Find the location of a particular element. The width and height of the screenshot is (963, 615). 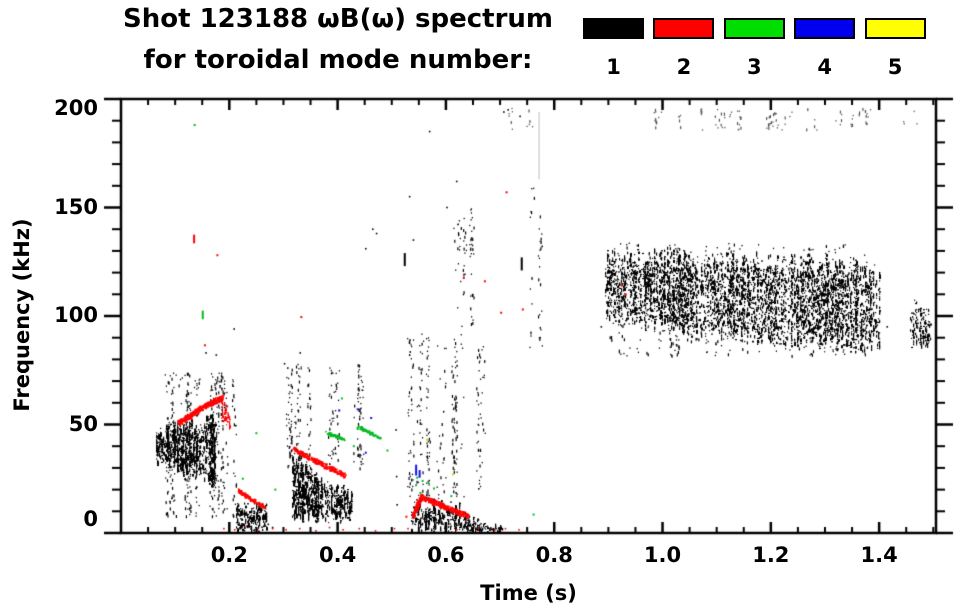

x-tick-label: 0.2 is located at coordinates (229, 555).